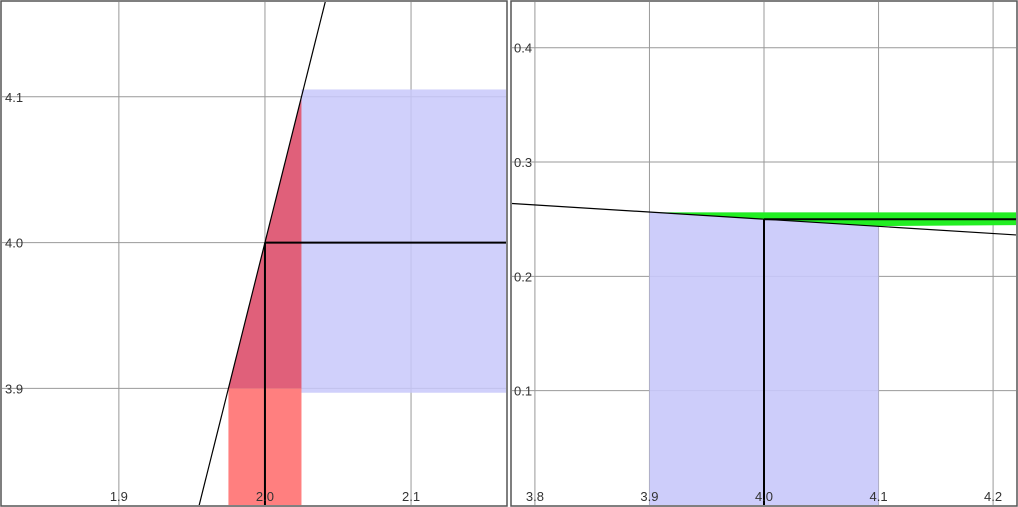  Describe the element at coordinates (14, 388) in the screenshot. I see `left-y-tick-label: 3.9` at that location.